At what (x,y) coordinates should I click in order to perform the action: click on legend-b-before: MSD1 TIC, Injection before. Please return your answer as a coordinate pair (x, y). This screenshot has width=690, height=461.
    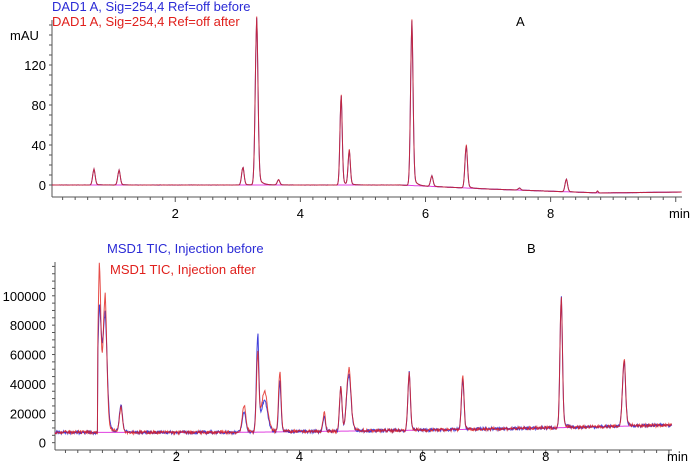
    Looking at the image, I should click on (185, 248).